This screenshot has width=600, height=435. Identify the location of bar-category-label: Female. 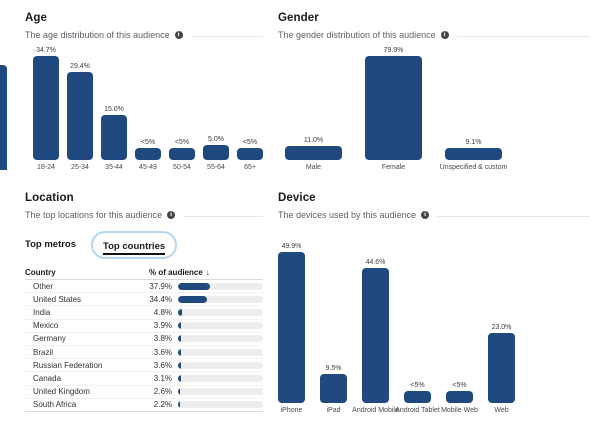
(393, 167).